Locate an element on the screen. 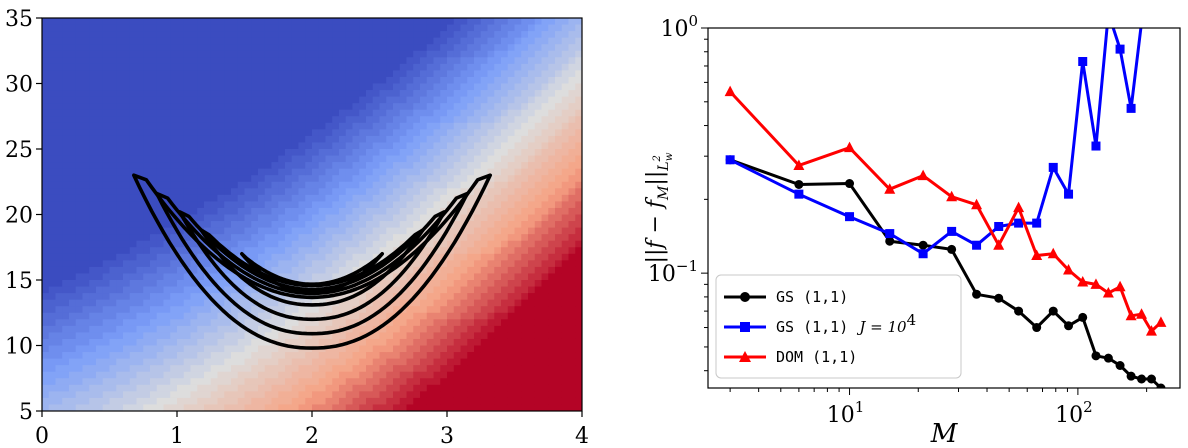 The image size is (1188, 448). right-y-tick-label: 100 is located at coordinates (679, 27).